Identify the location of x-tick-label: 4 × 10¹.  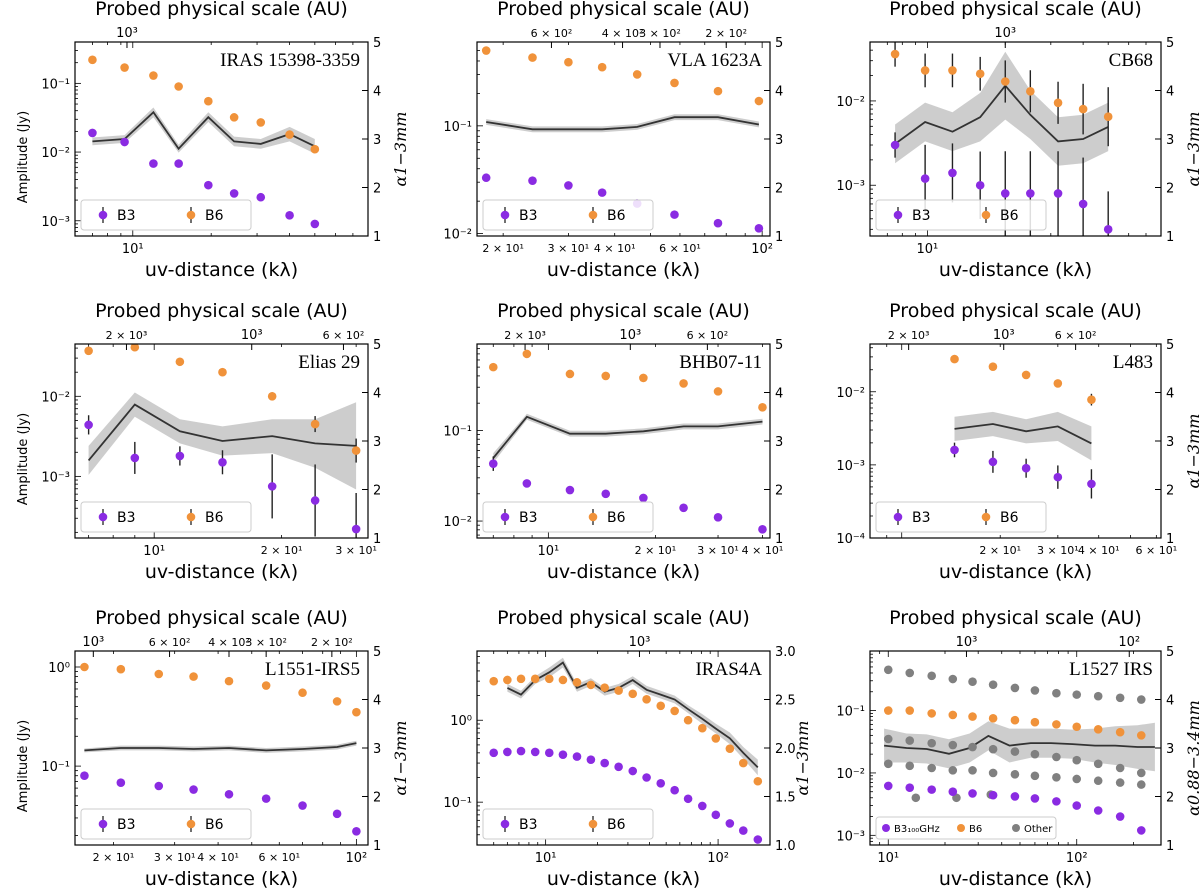
(615, 248).